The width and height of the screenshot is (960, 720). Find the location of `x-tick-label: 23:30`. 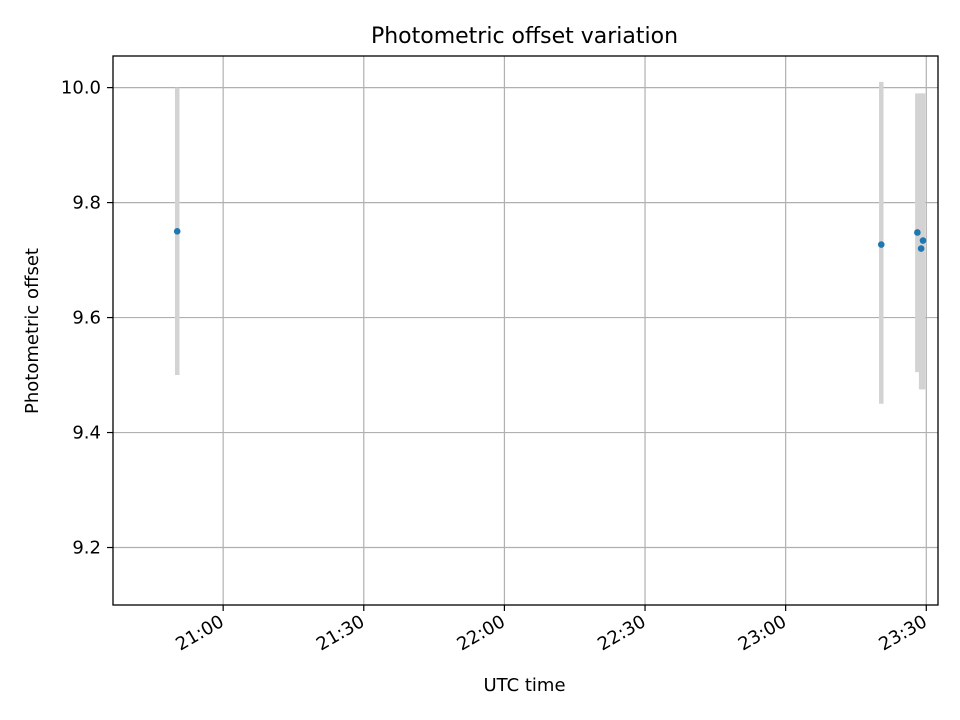

x-tick-label: 23:30 is located at coordinates (902, 633).